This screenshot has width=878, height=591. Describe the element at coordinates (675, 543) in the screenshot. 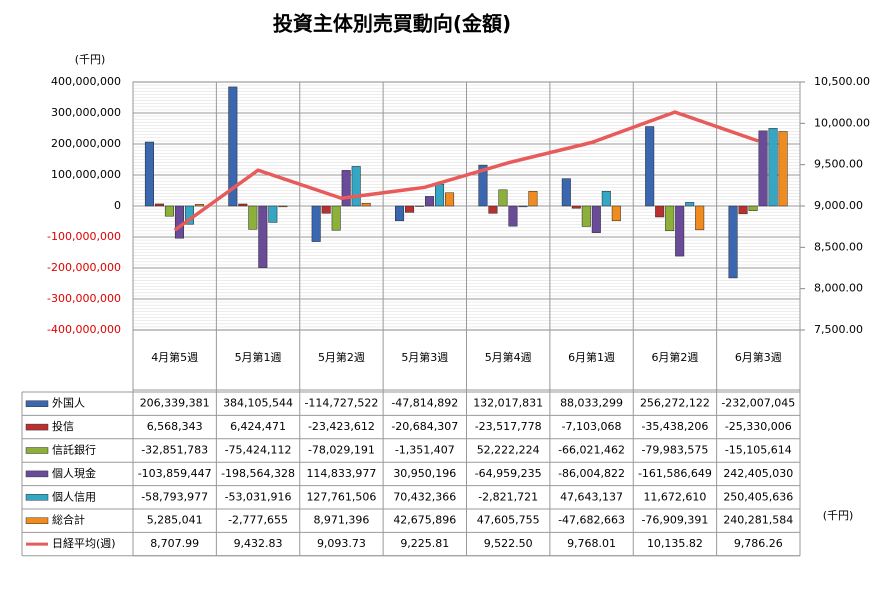

I see `table-cell: 10,135.82` at that location.